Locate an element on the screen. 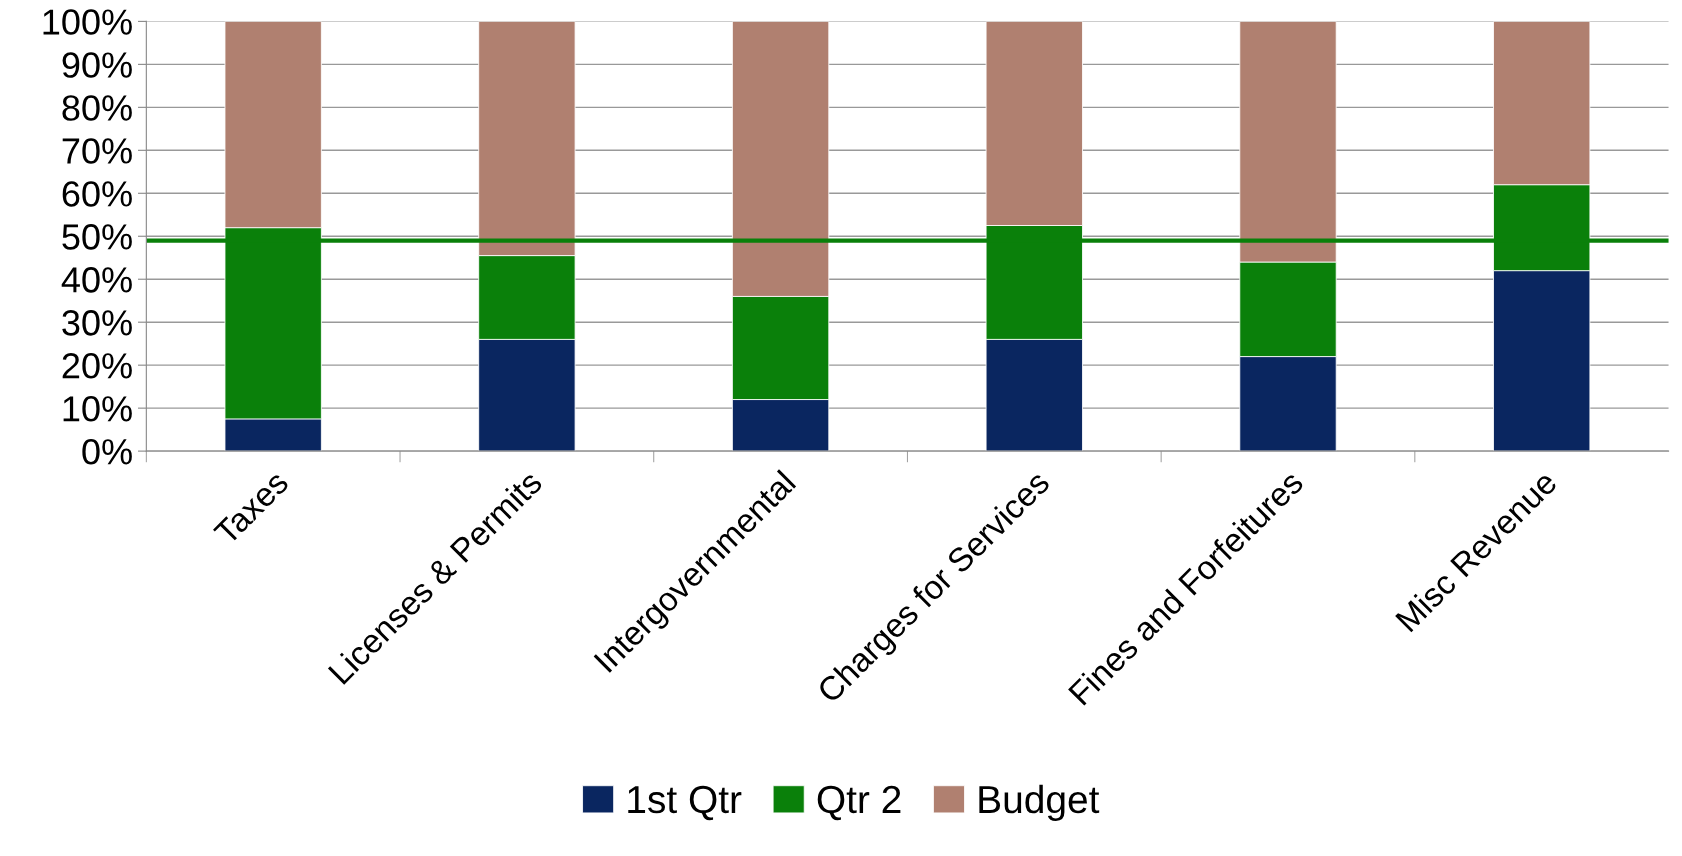 This screenshot has height=856, width=1682. legend-label: Qtr 2 is located at coordinates (859, 803).